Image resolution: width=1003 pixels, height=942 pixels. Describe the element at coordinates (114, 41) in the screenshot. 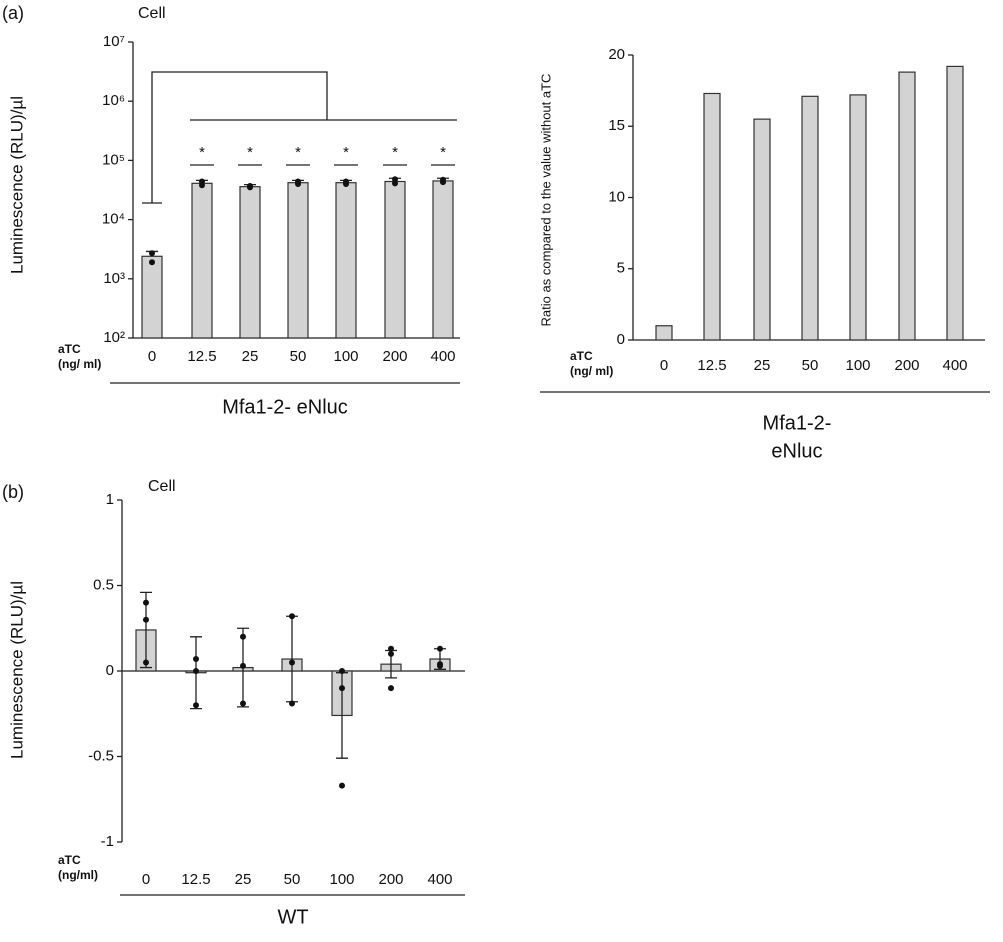

I see `y-tick-label: 10⁷` at that location.